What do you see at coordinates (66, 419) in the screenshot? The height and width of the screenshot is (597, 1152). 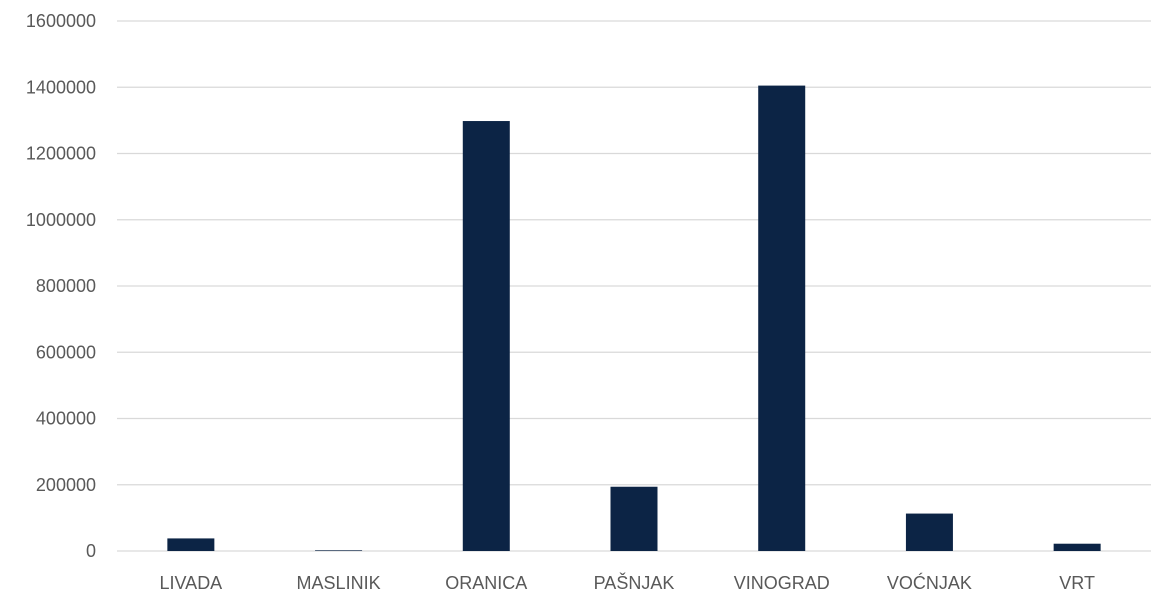 I see `y-tick-label: 400000` at bounding box center [66, 419].